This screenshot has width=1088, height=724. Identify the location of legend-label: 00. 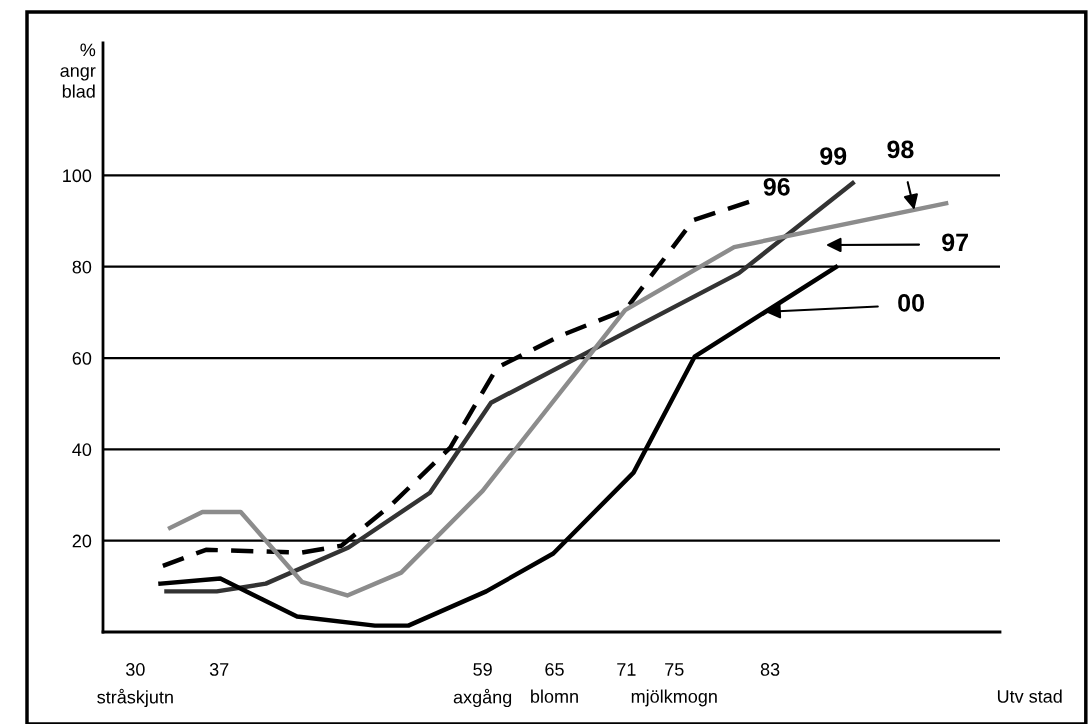
(911, 302).